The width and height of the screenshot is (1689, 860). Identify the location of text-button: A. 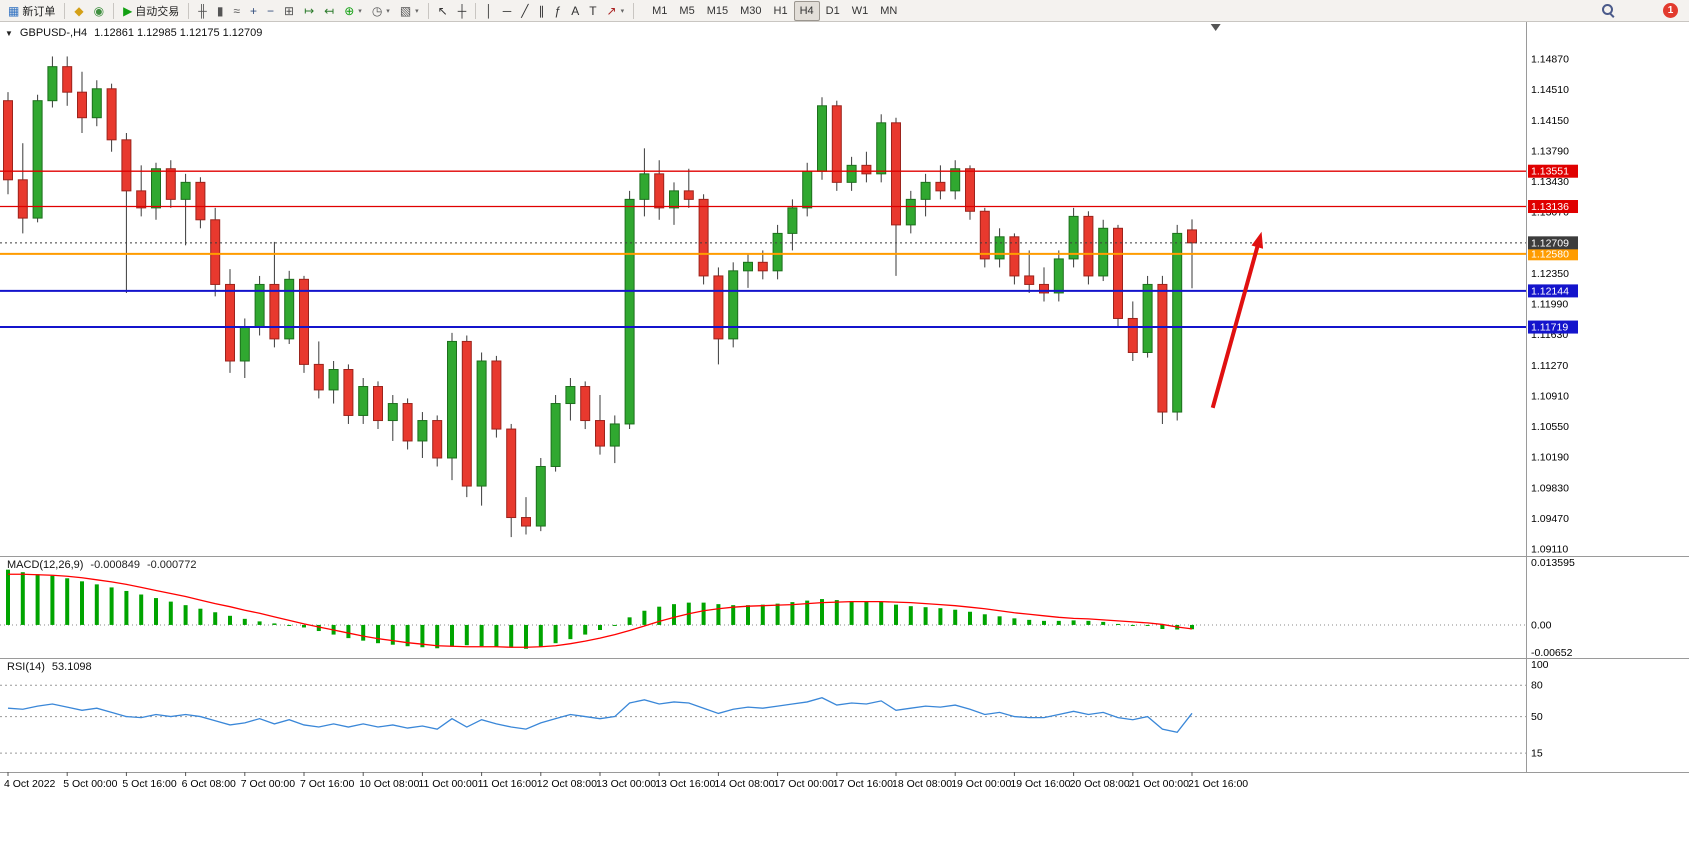
(575, 11).